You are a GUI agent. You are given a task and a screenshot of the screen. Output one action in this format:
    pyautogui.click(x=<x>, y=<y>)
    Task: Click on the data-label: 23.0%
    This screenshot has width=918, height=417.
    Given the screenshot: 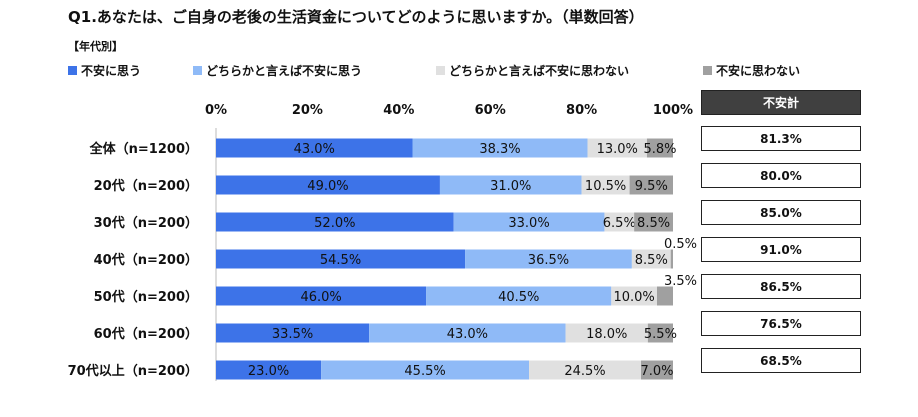 What is the action you would take?
    pyautogui.click(x=268, y=371)
    